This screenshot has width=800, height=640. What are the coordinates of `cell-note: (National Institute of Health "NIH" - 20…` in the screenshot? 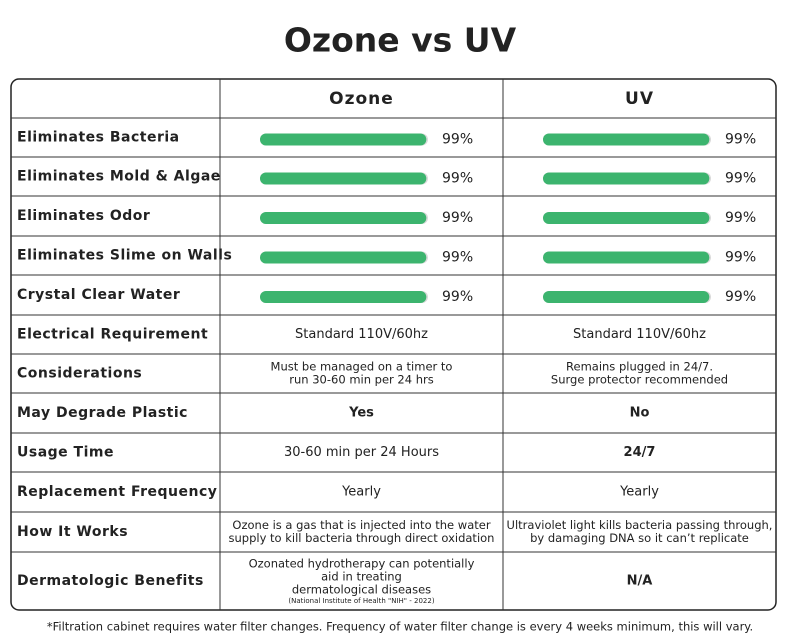 It's located at (361, 601).